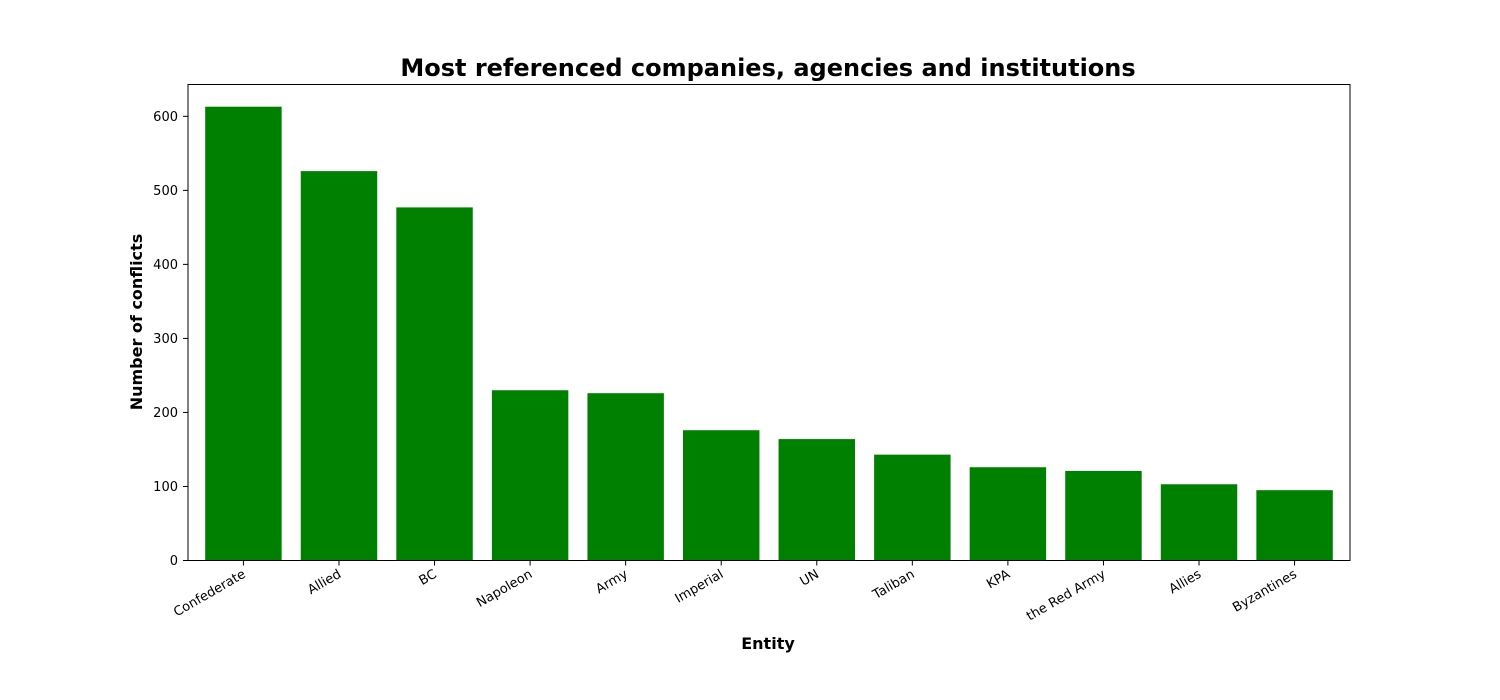 The image size is (1500, 700). I want to click on x-tick-label: the Red Army, so click(1066, 595).